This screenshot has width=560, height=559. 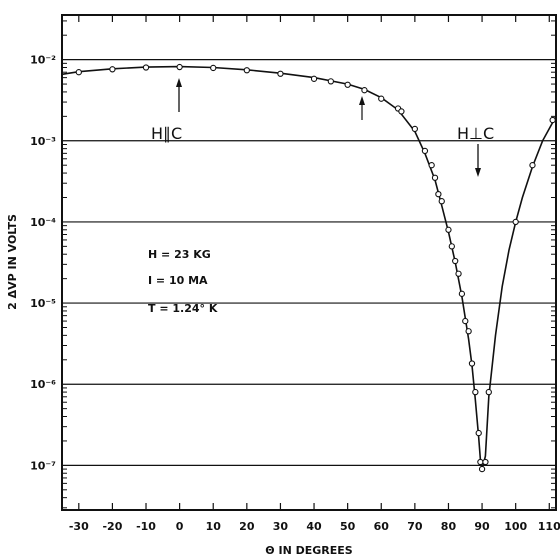 What do you see at coordinates (415, 526) in the screenshot?
I see `x-tick-label: 70` at bounding box center [415, 526].